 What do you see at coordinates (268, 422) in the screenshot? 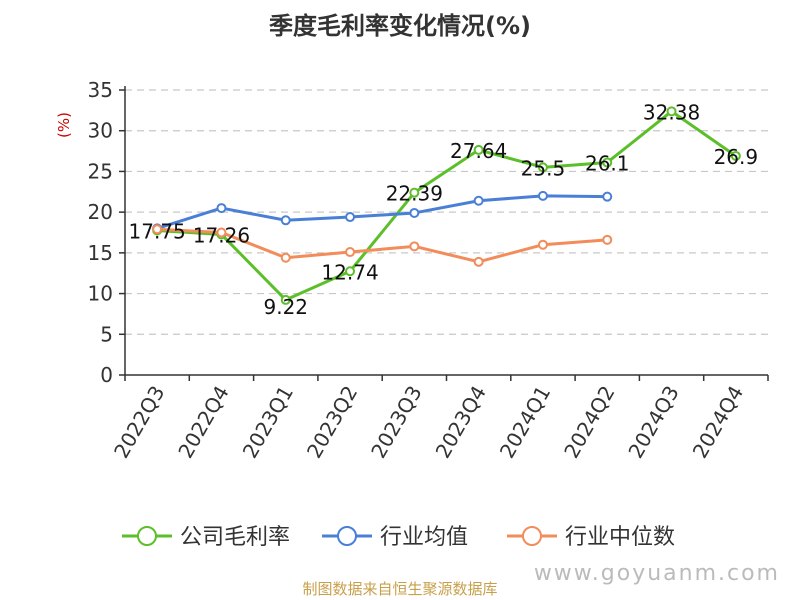
I see `x-tick-label: 2023Q1` at bounding box center [268, 422].